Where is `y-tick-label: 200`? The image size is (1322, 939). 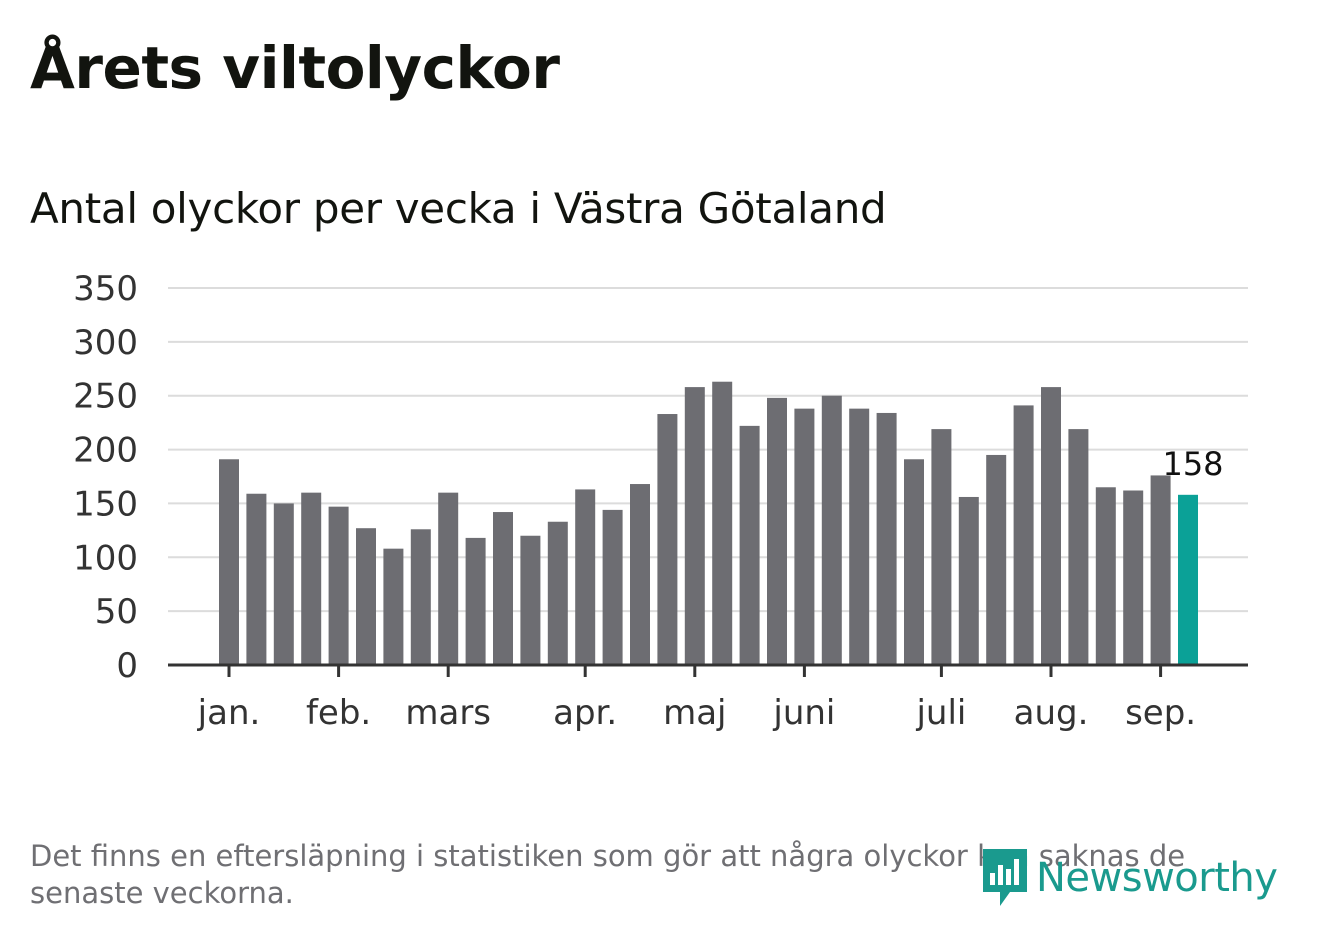 y-tick-label: 200 is located at coordinates (105, 451).